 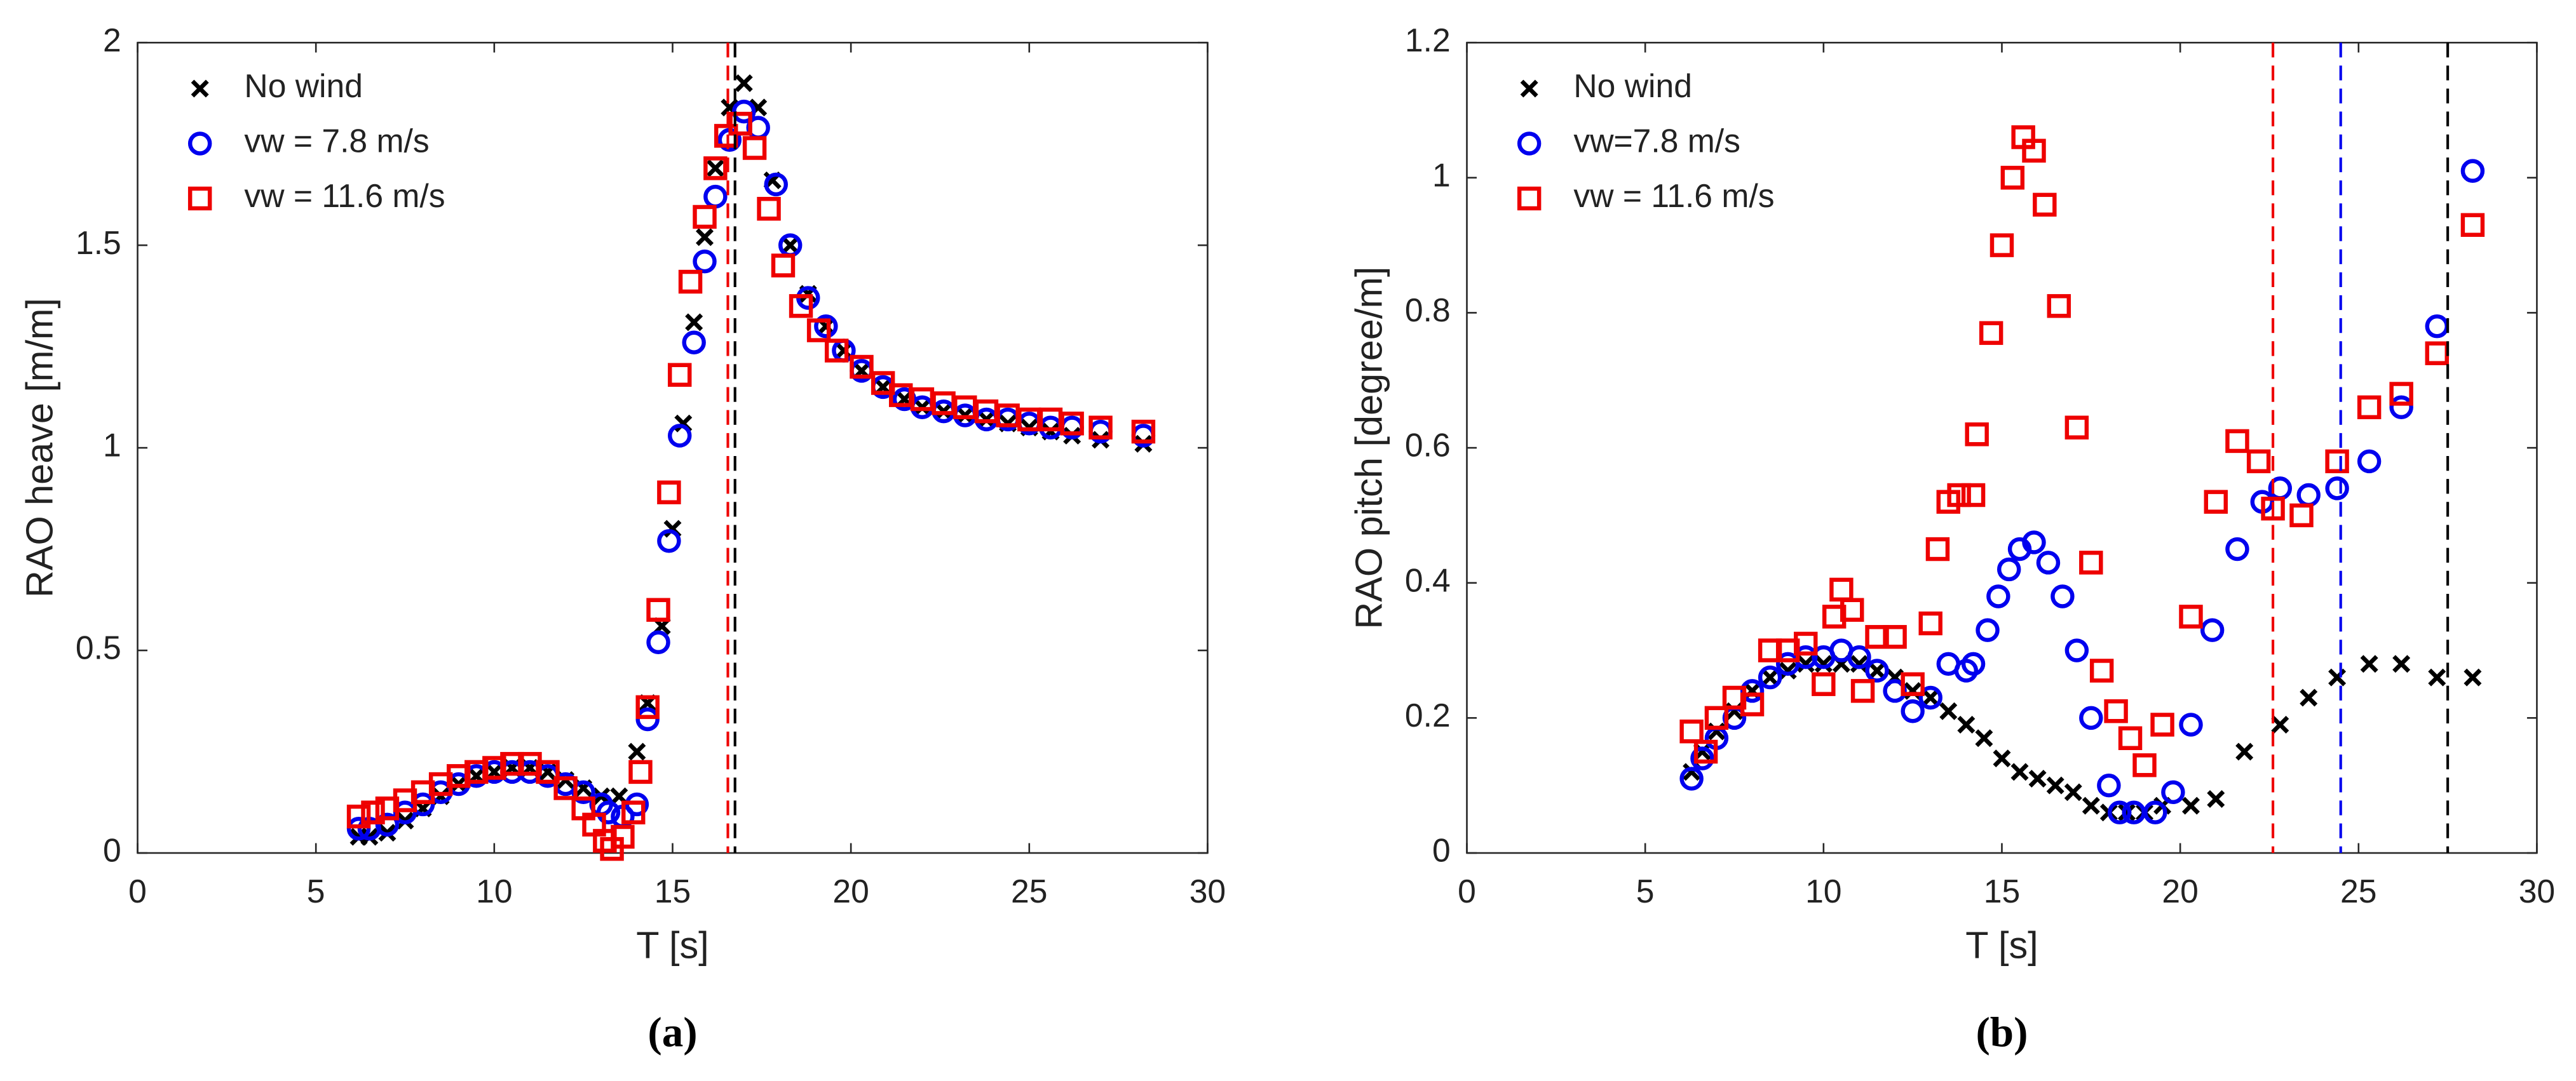 I want to click on y-tick-label: 2, so click(x=112, y=40).